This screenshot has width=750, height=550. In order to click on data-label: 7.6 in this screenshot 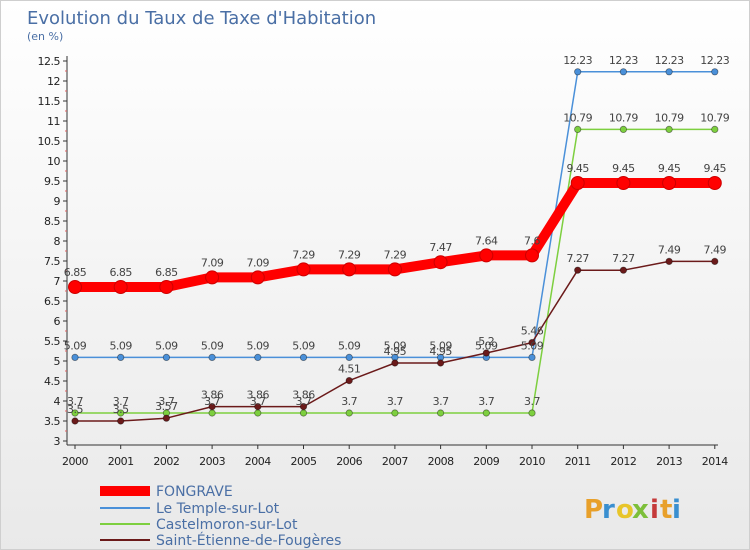, I will do `click(532, 240)`.